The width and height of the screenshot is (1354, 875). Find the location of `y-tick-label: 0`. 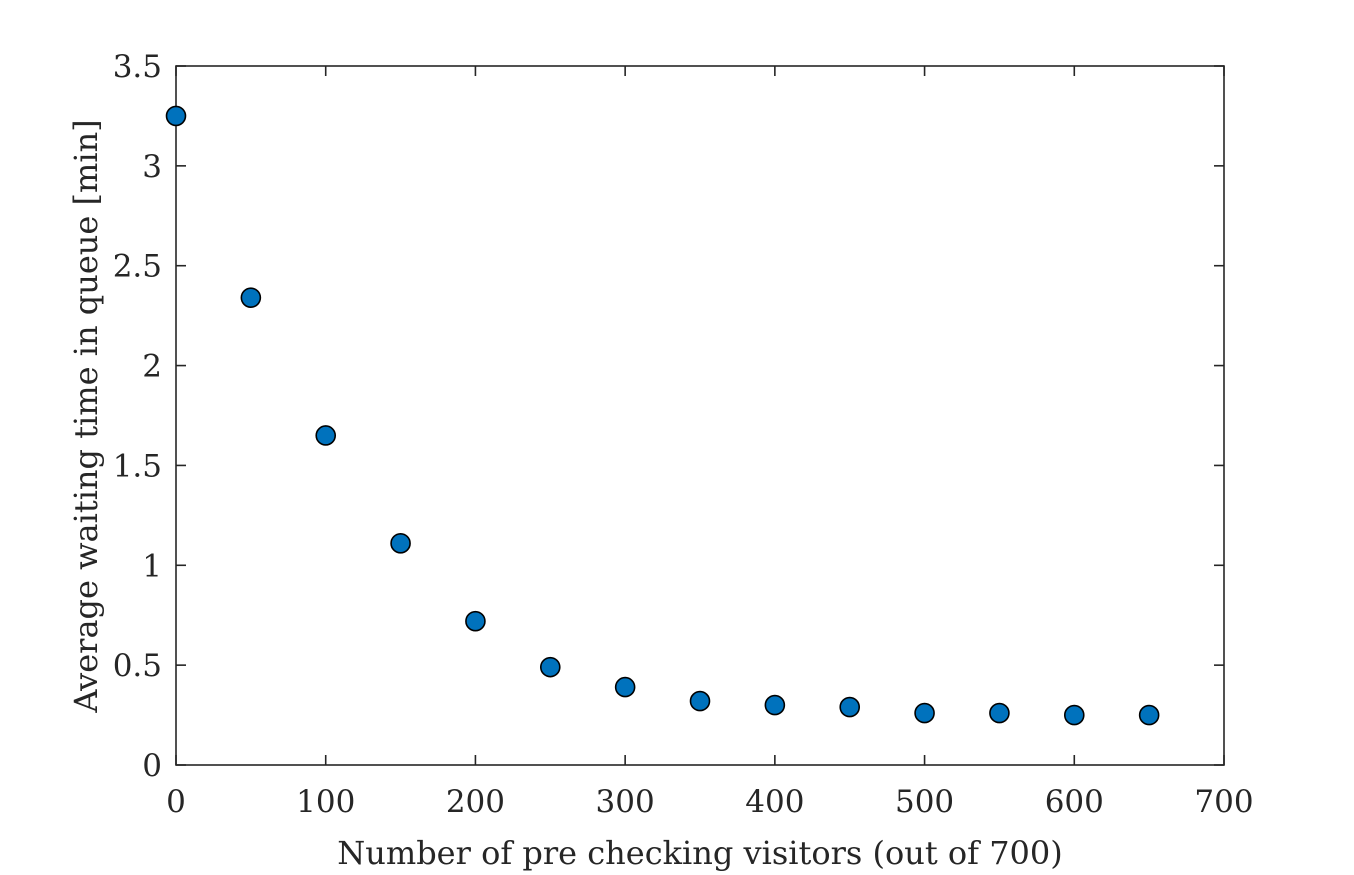

y-tick-label: 0 is located at coordinates (152, 766).